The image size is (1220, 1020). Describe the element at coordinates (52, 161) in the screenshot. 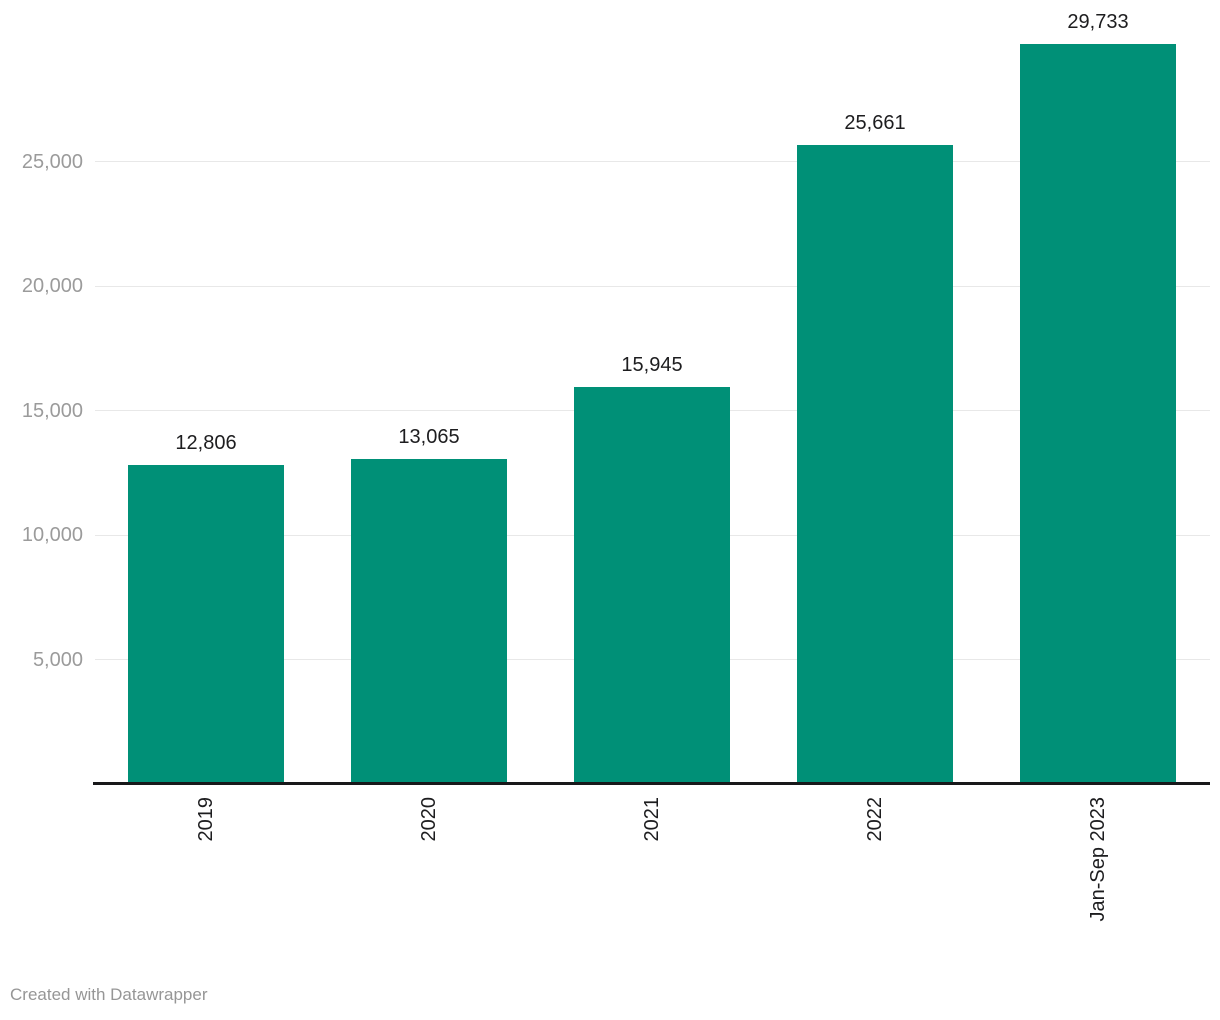

I see `y-tick-label: 25,000` at that location.